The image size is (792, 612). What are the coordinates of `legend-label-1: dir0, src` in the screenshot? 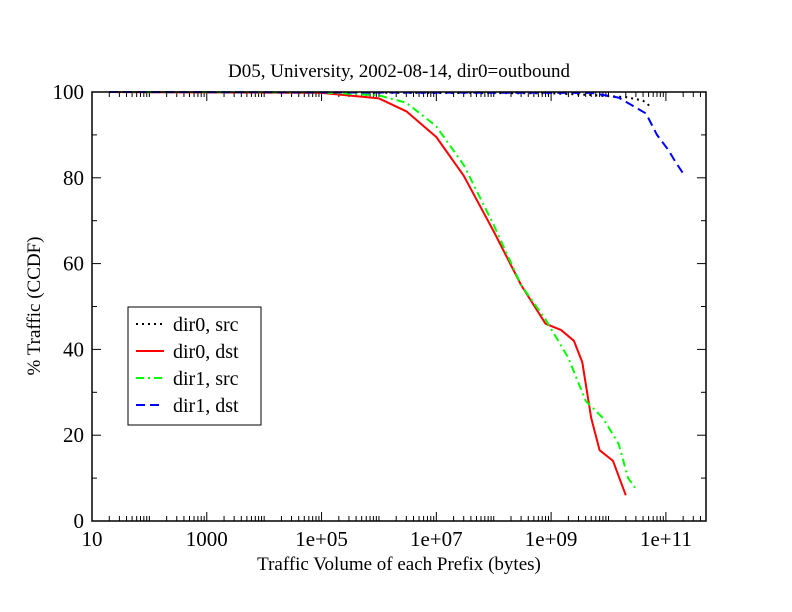 It's located at (206, 325).